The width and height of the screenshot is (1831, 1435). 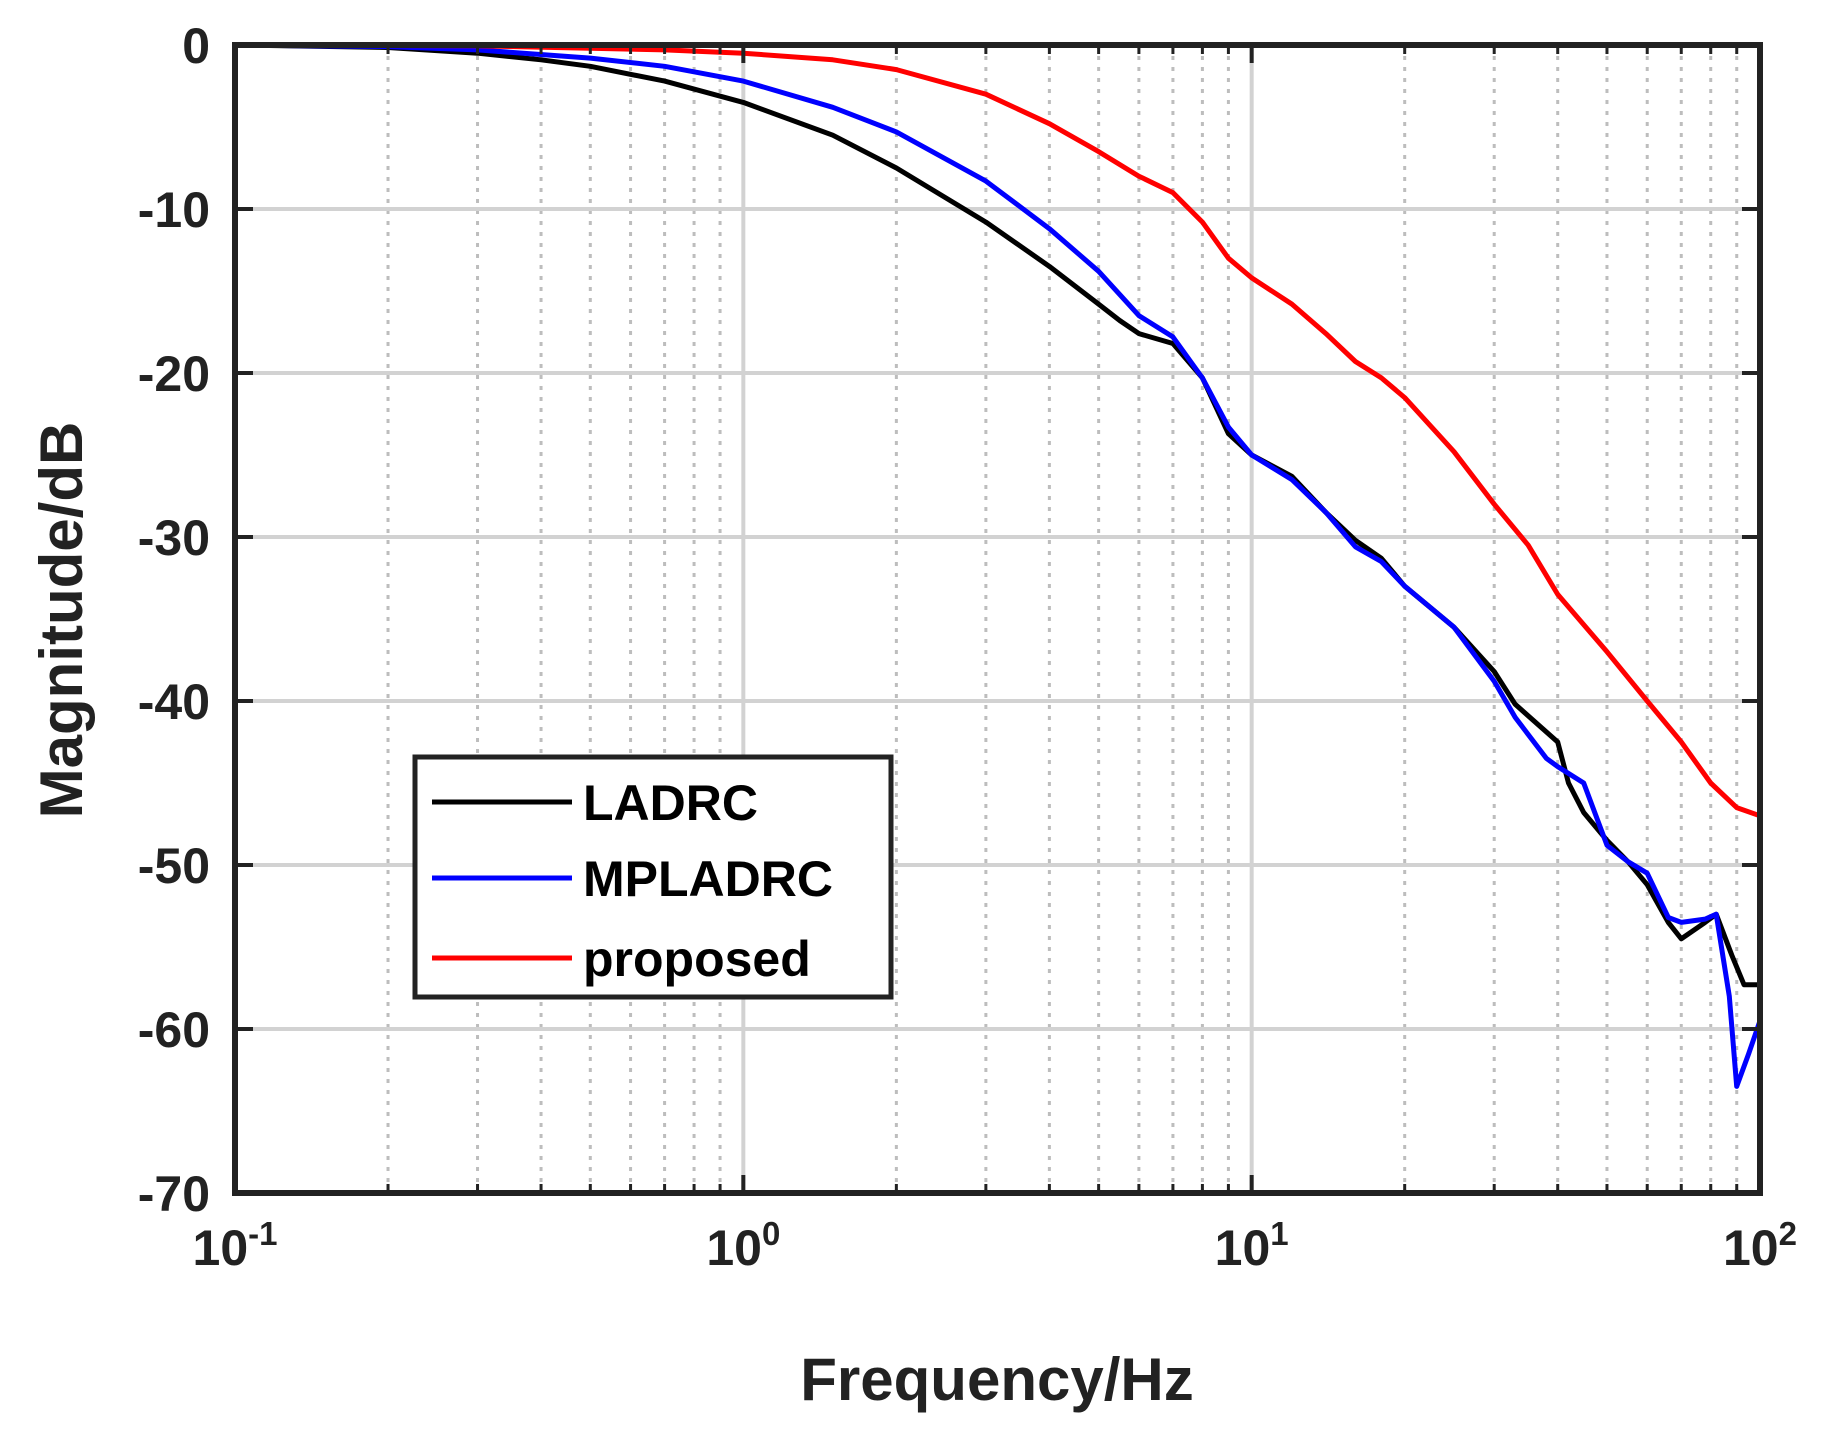 I want to click on y-axis-label: Magnitude/dB, so click(x=61, y=620).